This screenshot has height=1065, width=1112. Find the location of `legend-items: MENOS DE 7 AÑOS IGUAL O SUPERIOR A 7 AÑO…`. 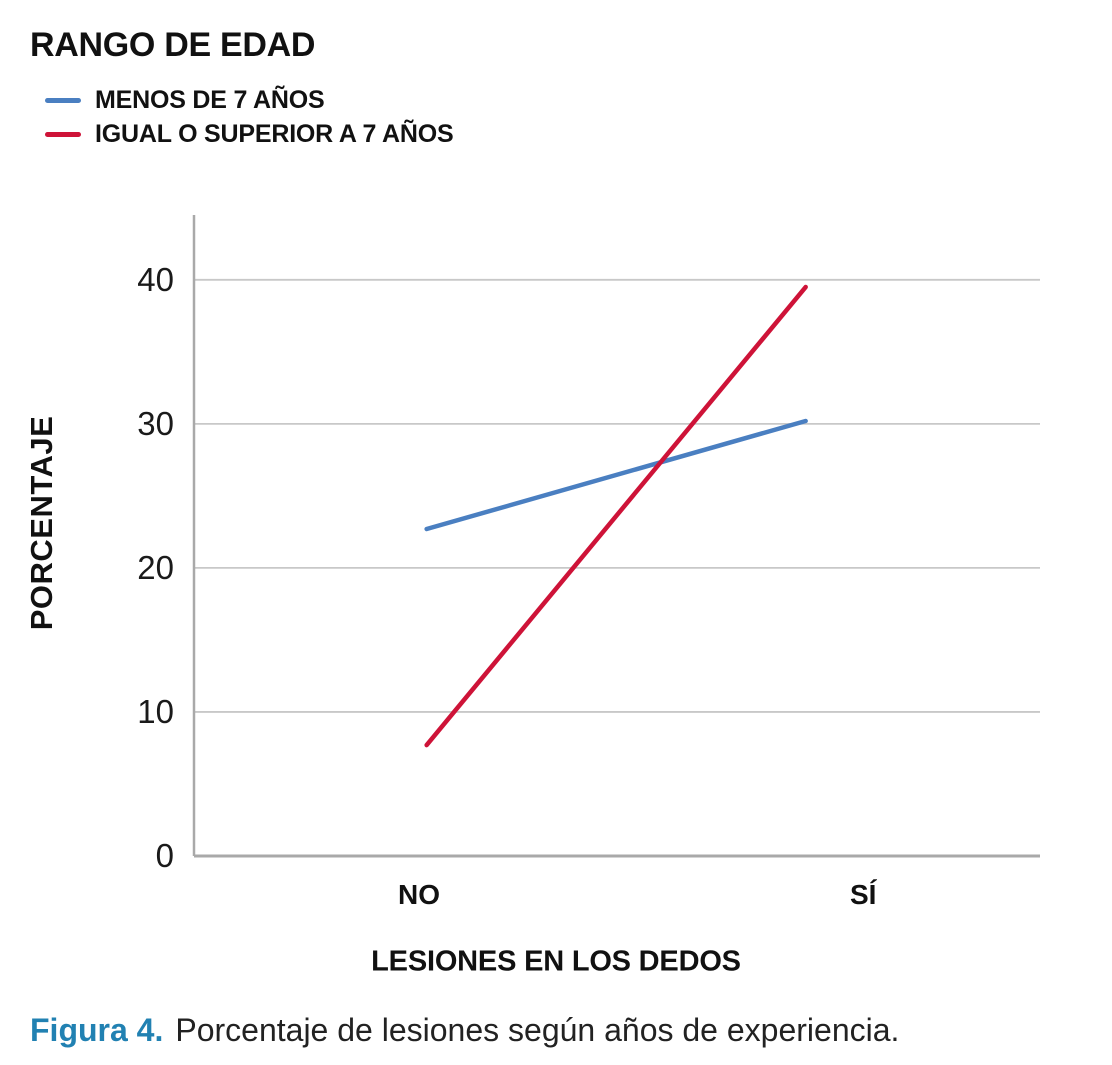

legend-items: MENOS DE 7 AÑOS IGUAL O SUPERIOR A 7 AÑO… is located at coordinates (242, 117).